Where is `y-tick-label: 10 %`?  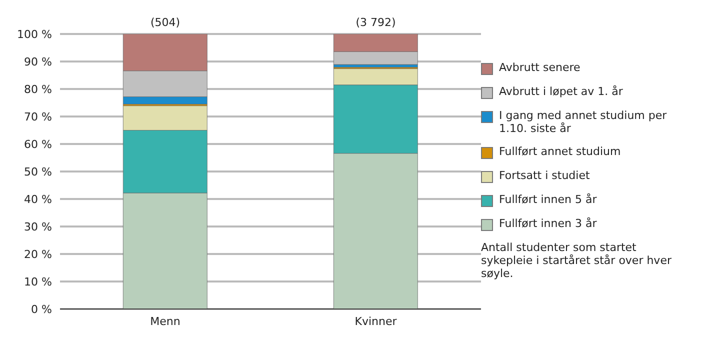 y-tick-label: 10 % is located at coordinates (38, 281).